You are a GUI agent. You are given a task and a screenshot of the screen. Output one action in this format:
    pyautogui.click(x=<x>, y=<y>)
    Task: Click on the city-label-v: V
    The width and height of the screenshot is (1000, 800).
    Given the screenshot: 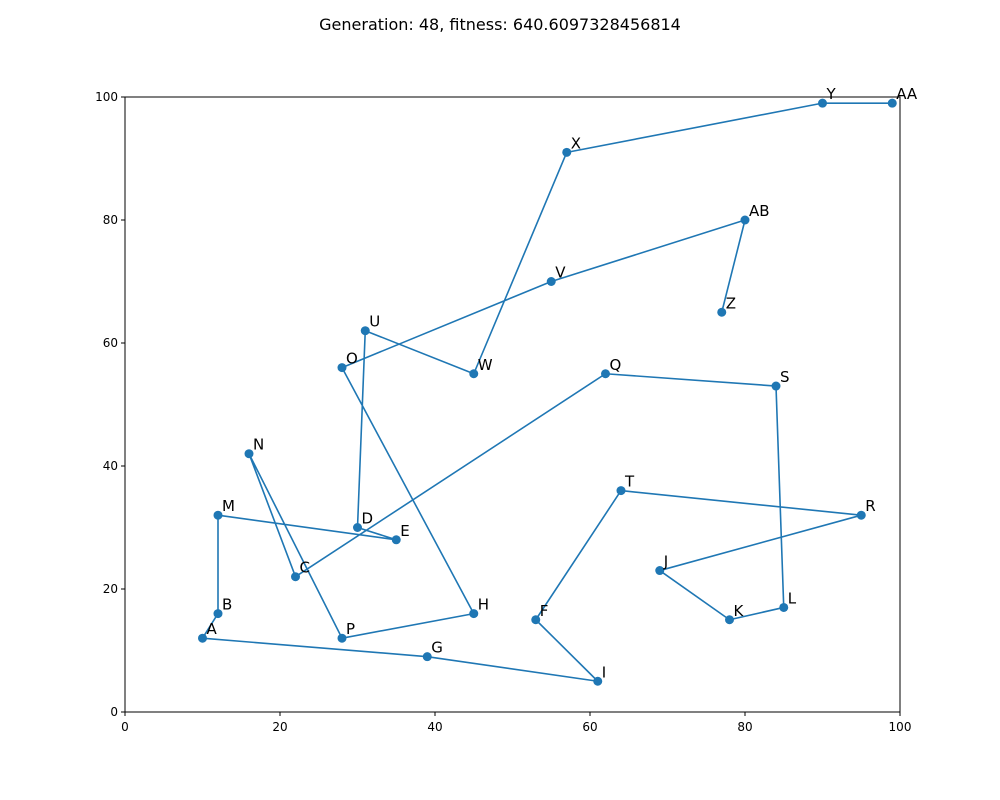 What is the action you would take?
    pyautogui.click(x=560, y=273)
    